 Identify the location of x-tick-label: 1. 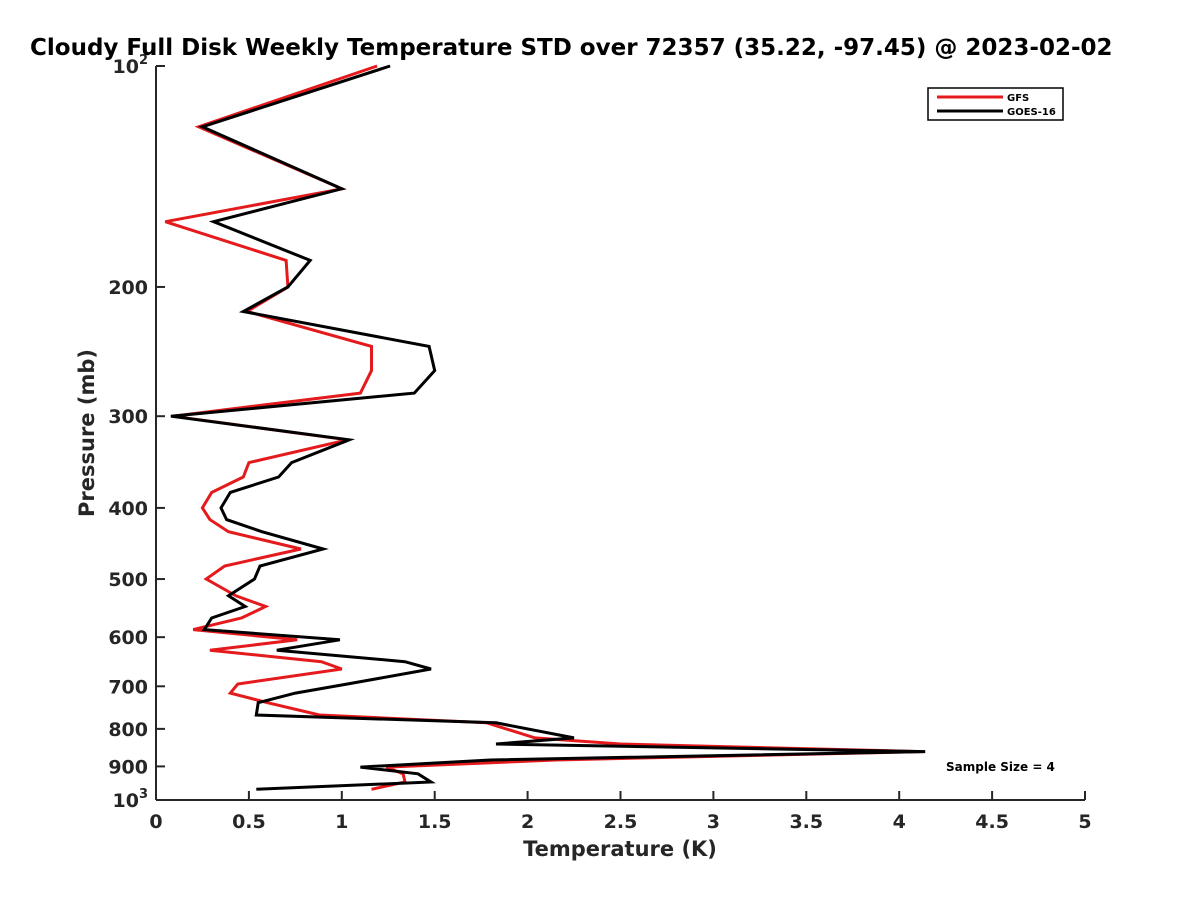
(341, 822).